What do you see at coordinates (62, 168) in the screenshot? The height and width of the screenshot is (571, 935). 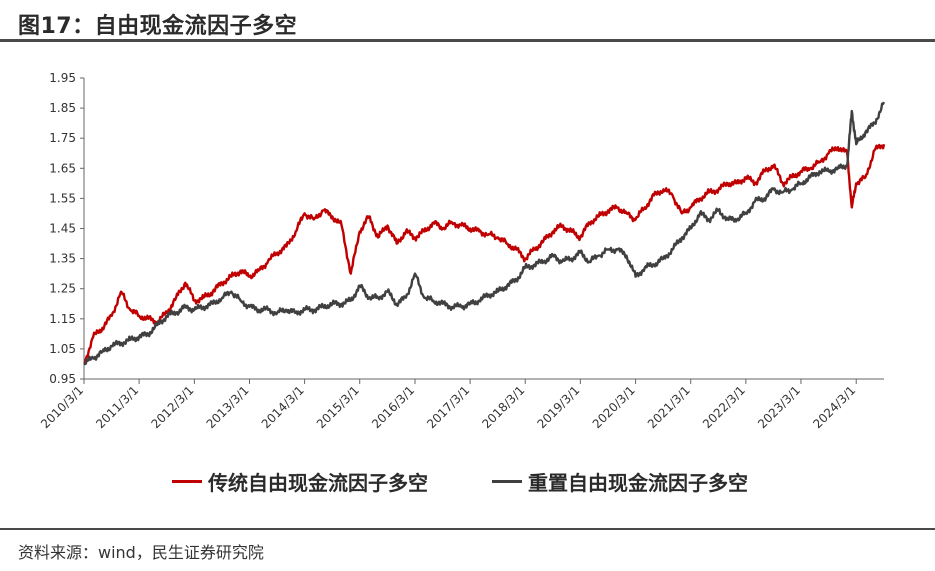 I see `y-tick-label: 1.65` at bounding box center [62, 168].